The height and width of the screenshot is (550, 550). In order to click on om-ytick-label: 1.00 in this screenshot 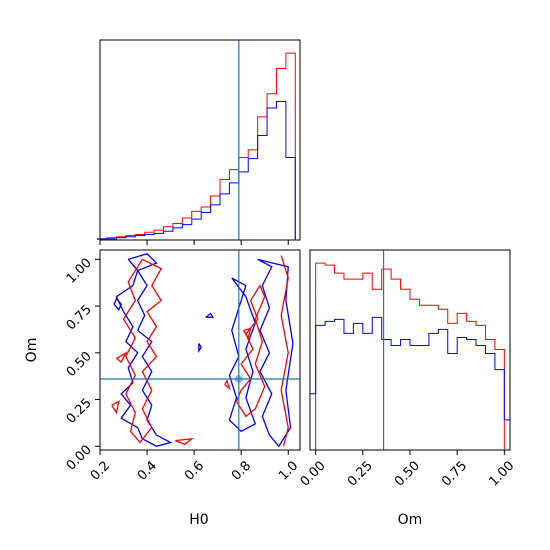, I will do `click(79, 271)`.